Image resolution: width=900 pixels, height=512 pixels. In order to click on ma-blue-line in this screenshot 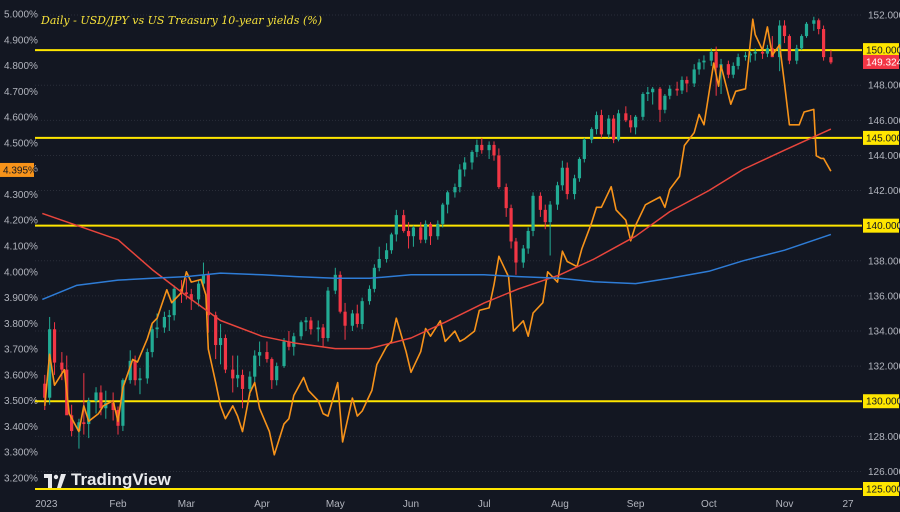, I will do `click(437, 267)`.